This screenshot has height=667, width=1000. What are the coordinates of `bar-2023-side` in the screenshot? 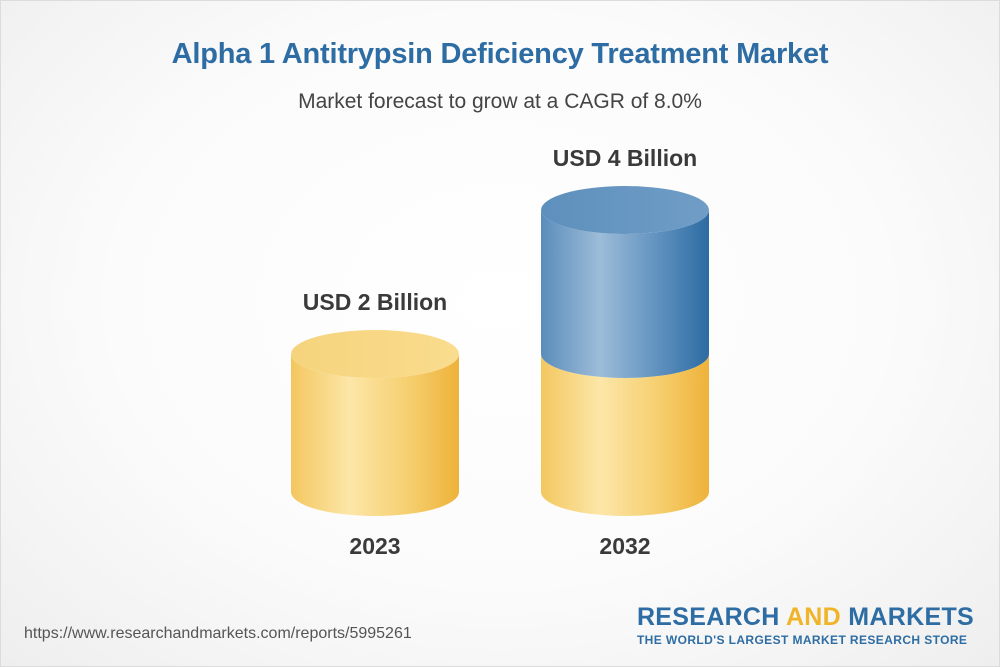 It's located at (375, 435).